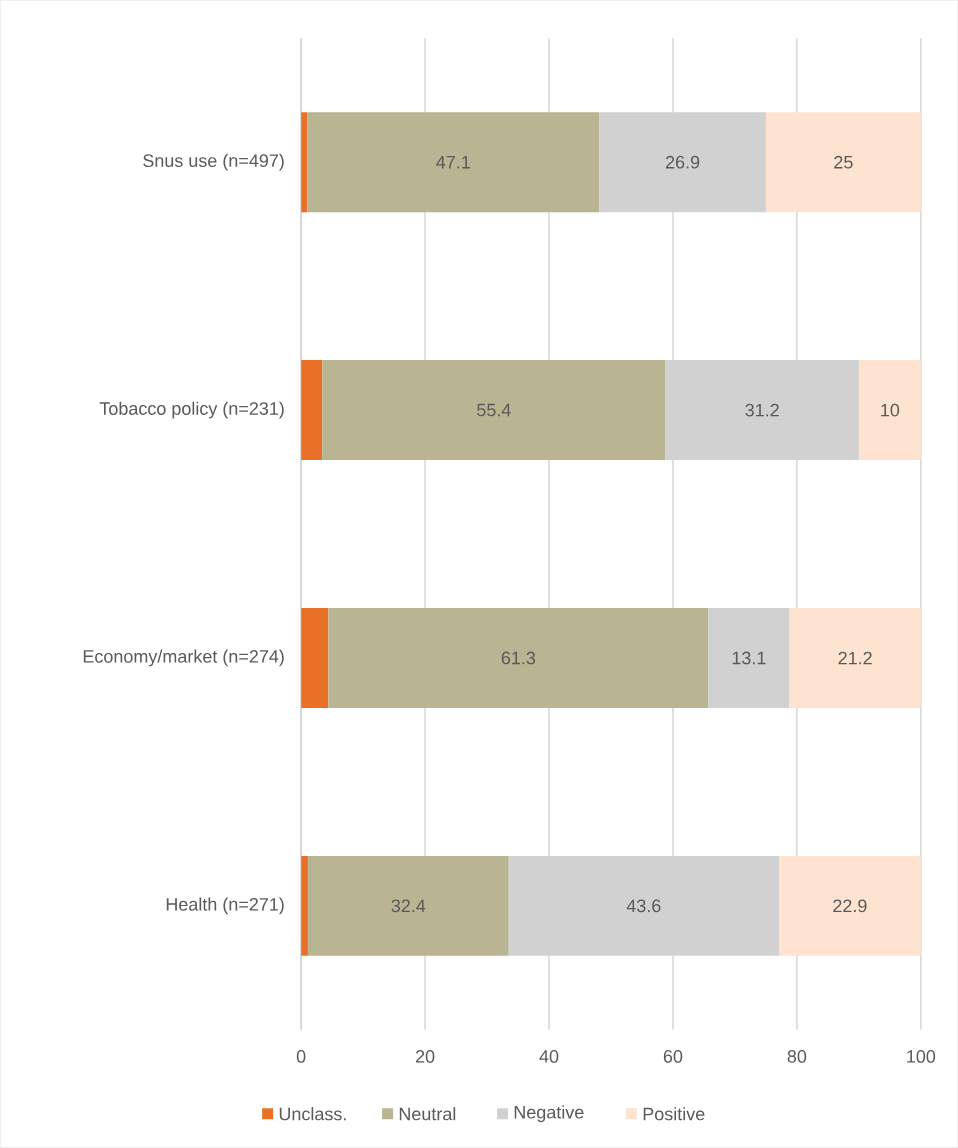  I want to click on x-tick-label: 100, so click(921, 1056).